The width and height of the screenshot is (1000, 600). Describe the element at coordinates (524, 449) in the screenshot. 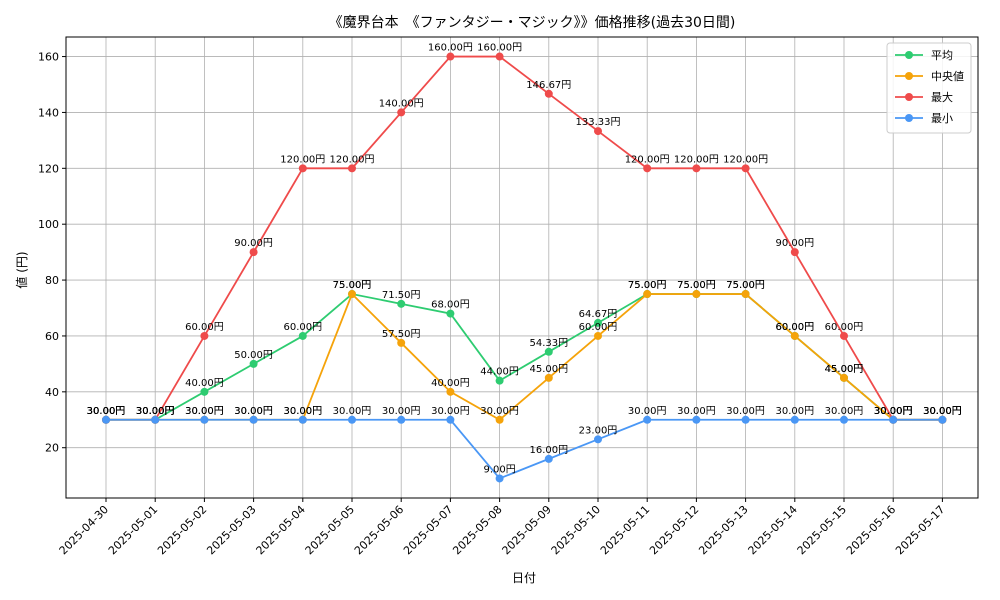

I see `series-line` at that location.